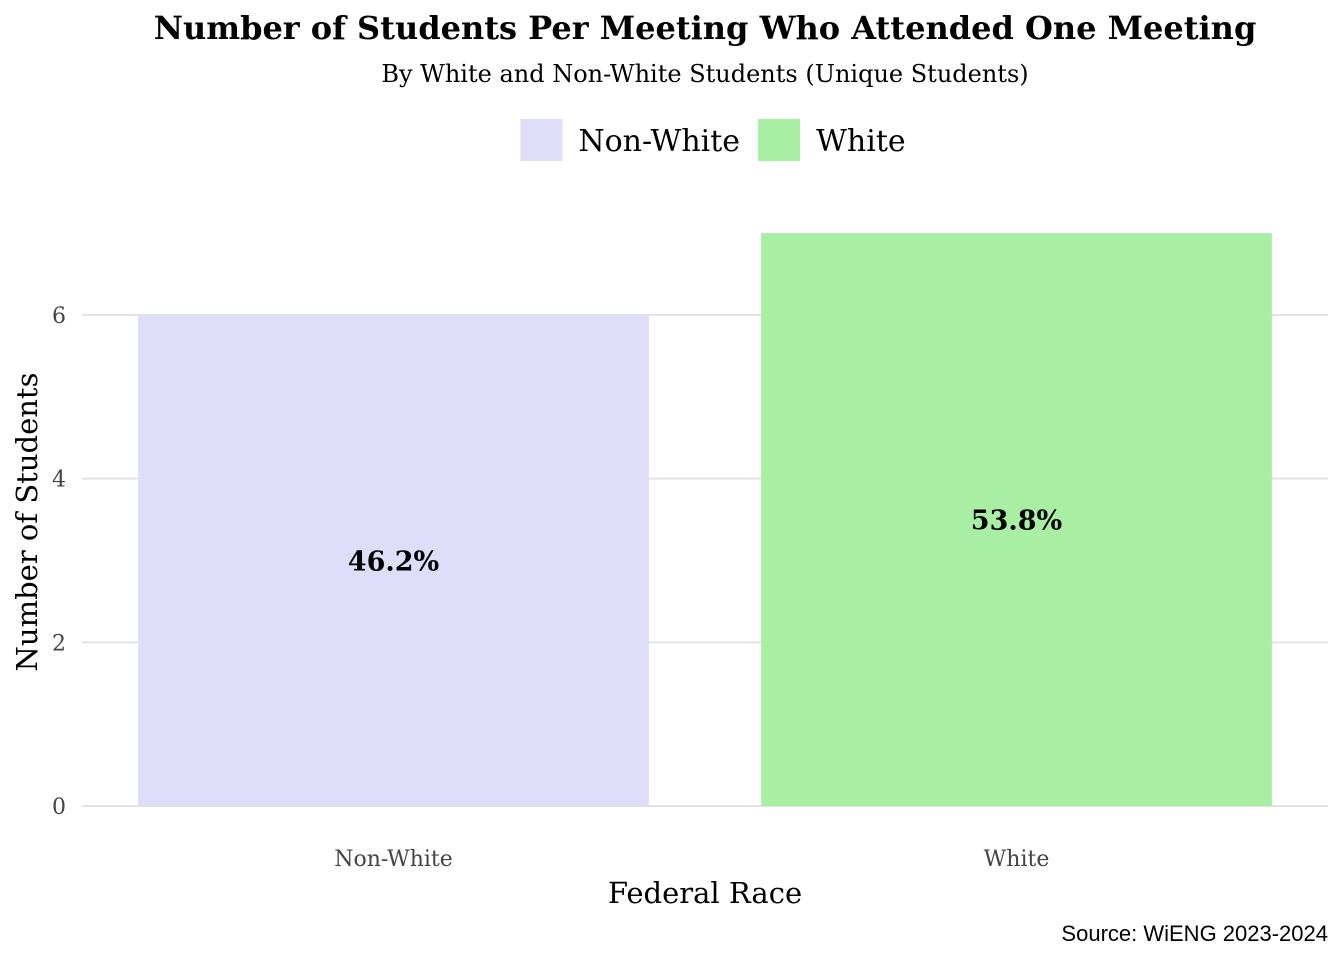 The height and width of the screenshot is (960, 1344). I want to click on y-axis-ticks: 0 2 4 6, so click(59, 562).